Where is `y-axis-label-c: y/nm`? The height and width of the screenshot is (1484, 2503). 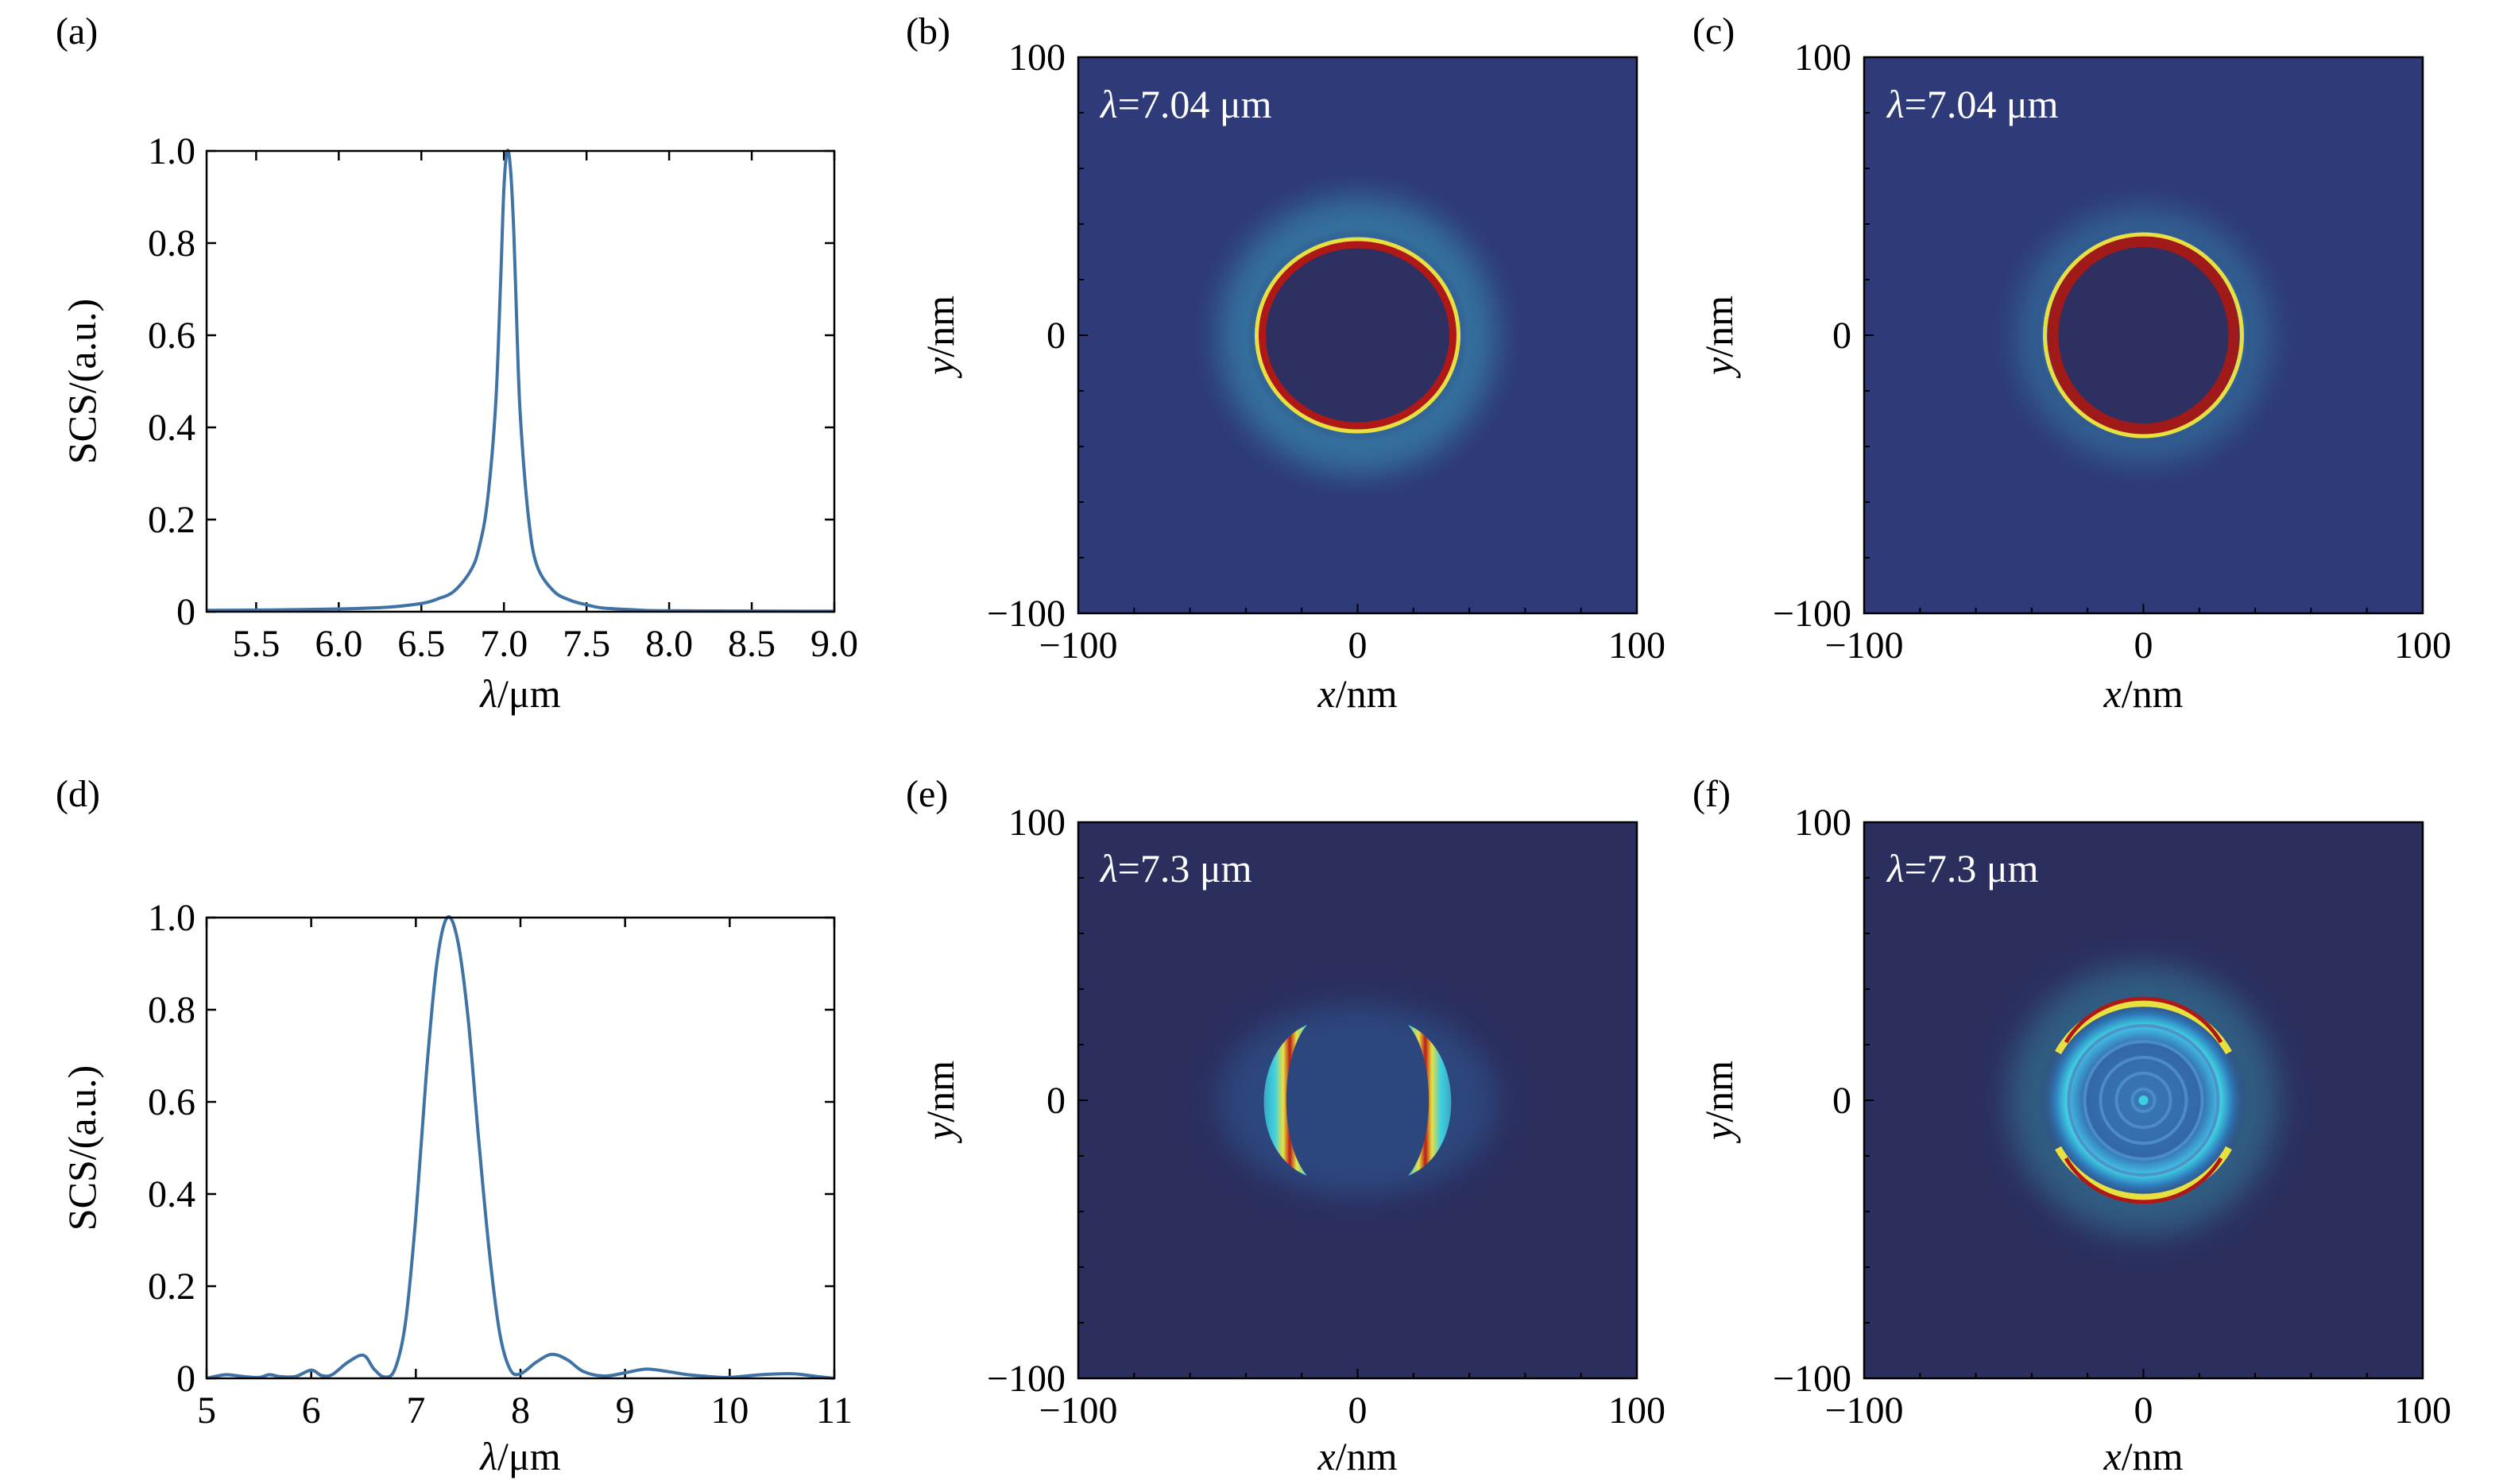 y-axis-label-c: y/nm is located at coordinates (1718, 337).